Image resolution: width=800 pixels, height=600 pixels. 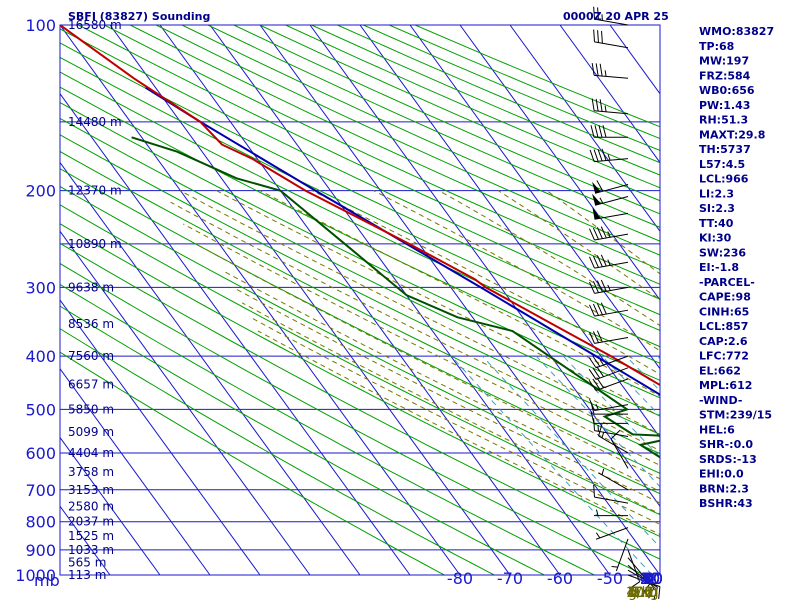 What do you see at coordinates (722, 252) in the screenshot?
I see `index-line: SW:236` at bounding box center [722, 252].